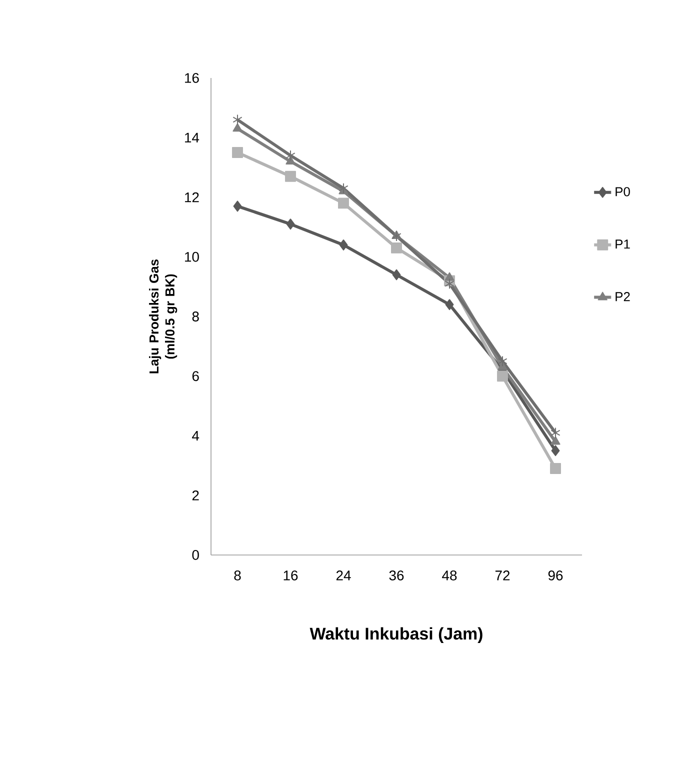 This screenshot has width=684, height=757. What do you see at coordinates (192, 137) in the screenshot?
I see `y-tick-label: 14` at bounding box center [192, 137].